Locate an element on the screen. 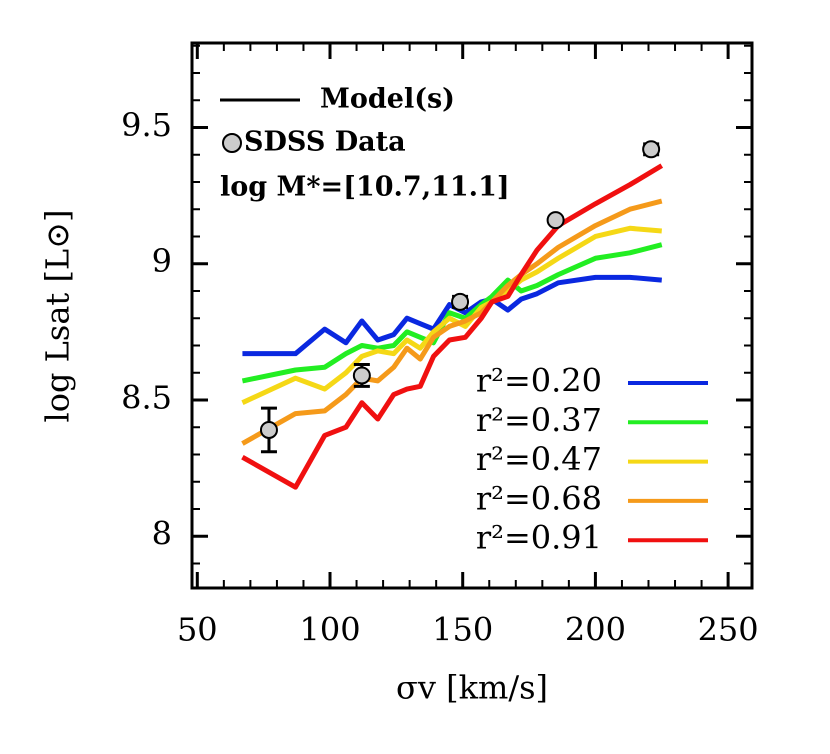  legend-label: r²=0.37 is located at coordinates (539, 420).